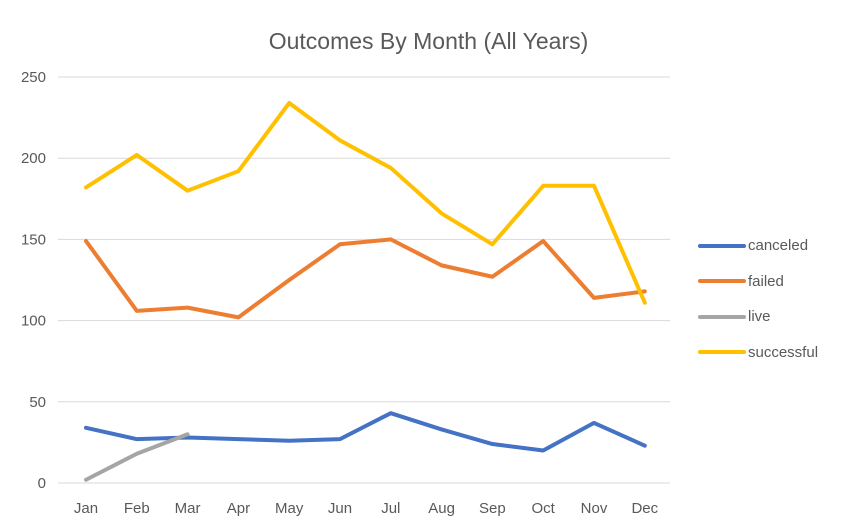  I want to click on legend-label: successful, so click(783, 352).